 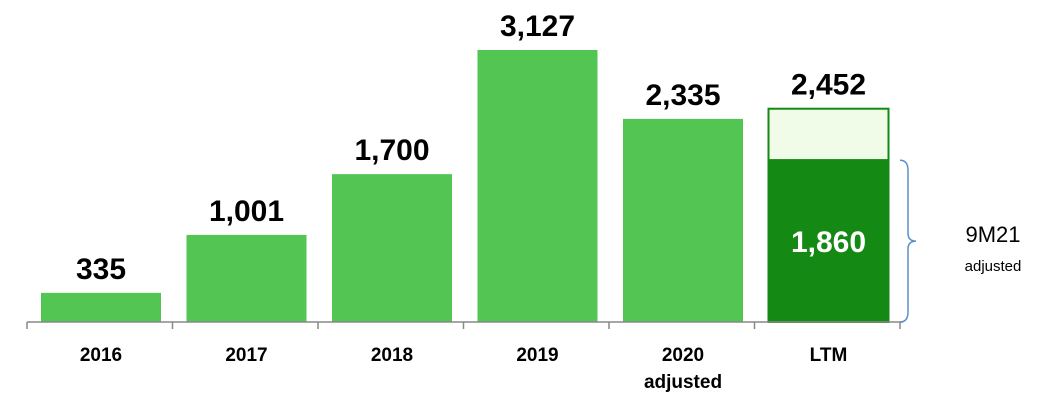 I want to click on bar-inner-value-label: 1,860, so click(x=828, y=242).